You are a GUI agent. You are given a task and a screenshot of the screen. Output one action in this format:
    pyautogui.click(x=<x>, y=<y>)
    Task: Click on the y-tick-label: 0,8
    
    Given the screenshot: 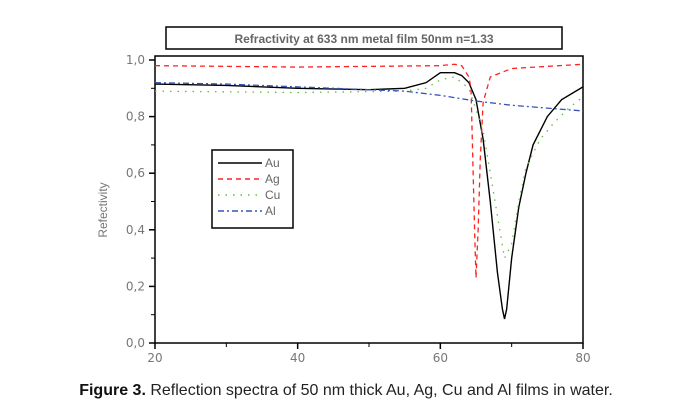 What is the action you would take?
    pyautogui.click(x=135, y=117)
    